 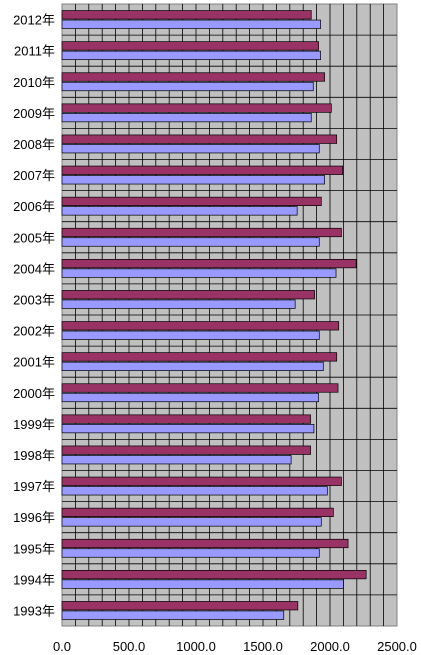 I want to click on category-label: 2001年, so click(x=34, y=362).